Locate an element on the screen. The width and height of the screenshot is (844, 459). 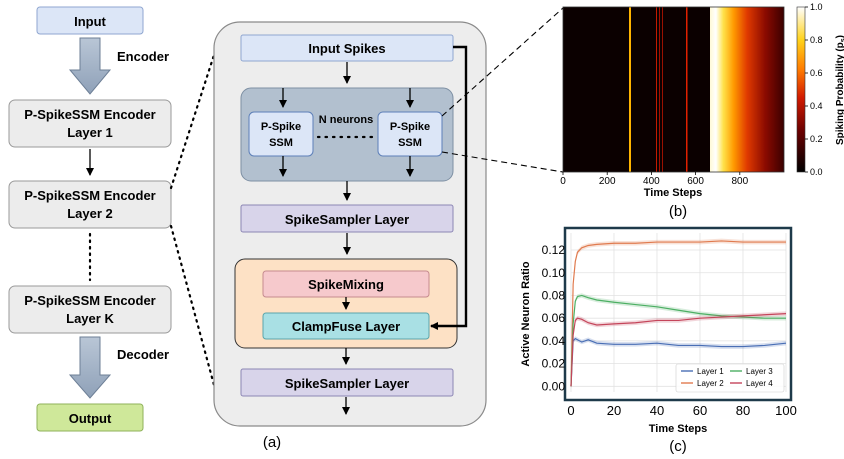
sampler1-label: SpikeSampler Layer is located at coordinates (347, 219).